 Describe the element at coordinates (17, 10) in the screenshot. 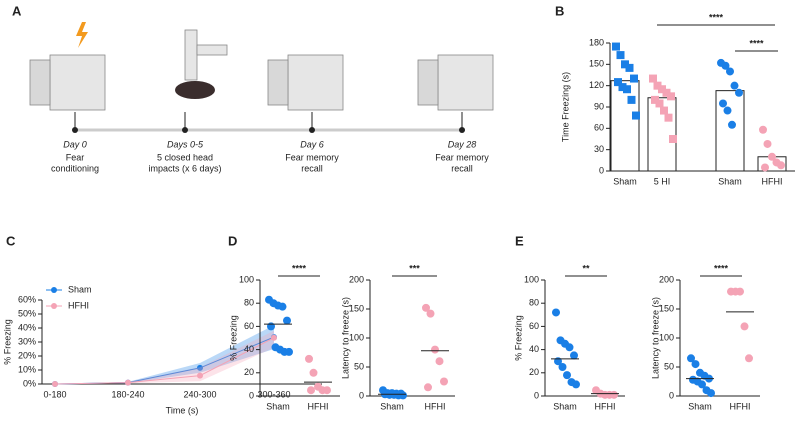

I see `panel-label: A` at that location.